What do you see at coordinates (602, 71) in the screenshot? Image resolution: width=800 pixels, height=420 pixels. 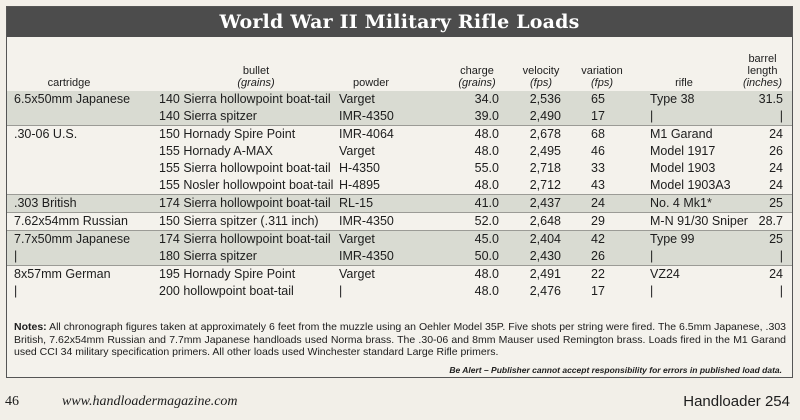 I see `header-variation-label: variation` at bounding box center [602, 71].